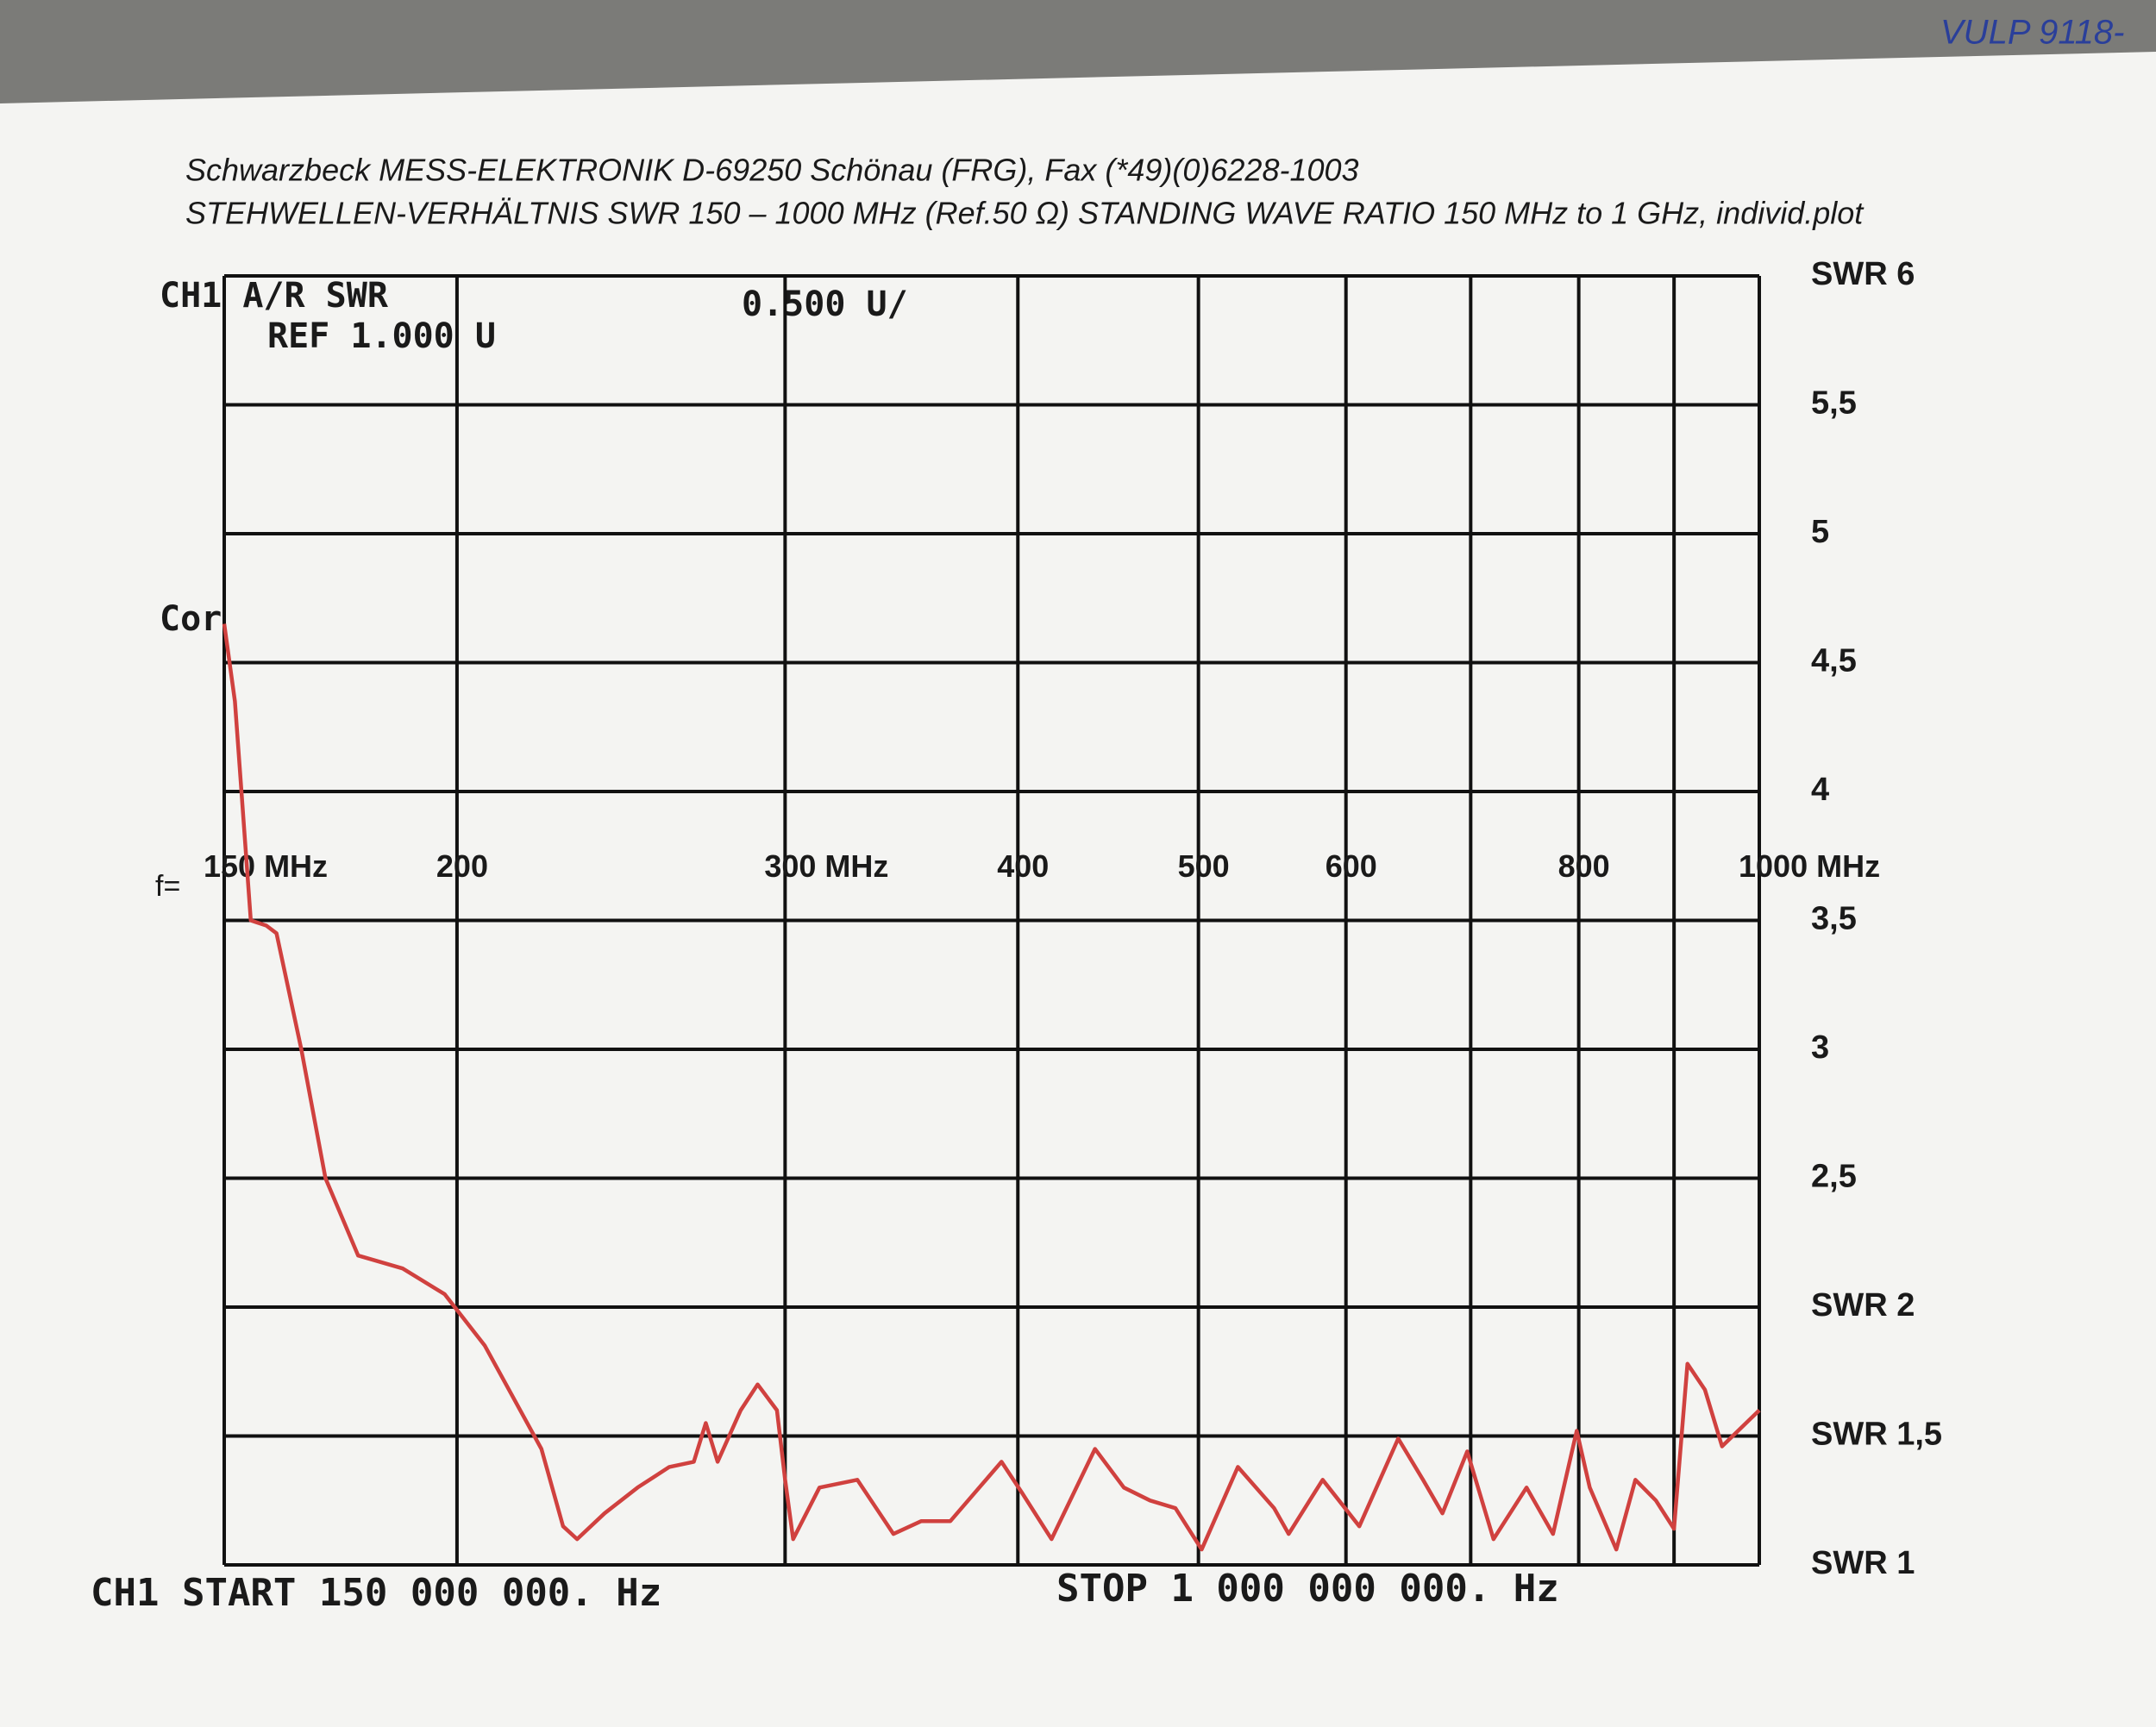 The image size is (2156, 1727). I want to click on y-tick-label: SWR 1, so click(1863, 1563).